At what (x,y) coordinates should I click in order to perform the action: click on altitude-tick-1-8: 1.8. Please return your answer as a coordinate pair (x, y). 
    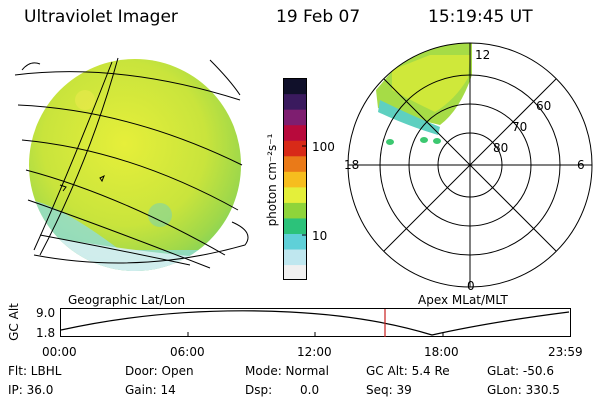
    Looking at the image, I should click on (46, 333).